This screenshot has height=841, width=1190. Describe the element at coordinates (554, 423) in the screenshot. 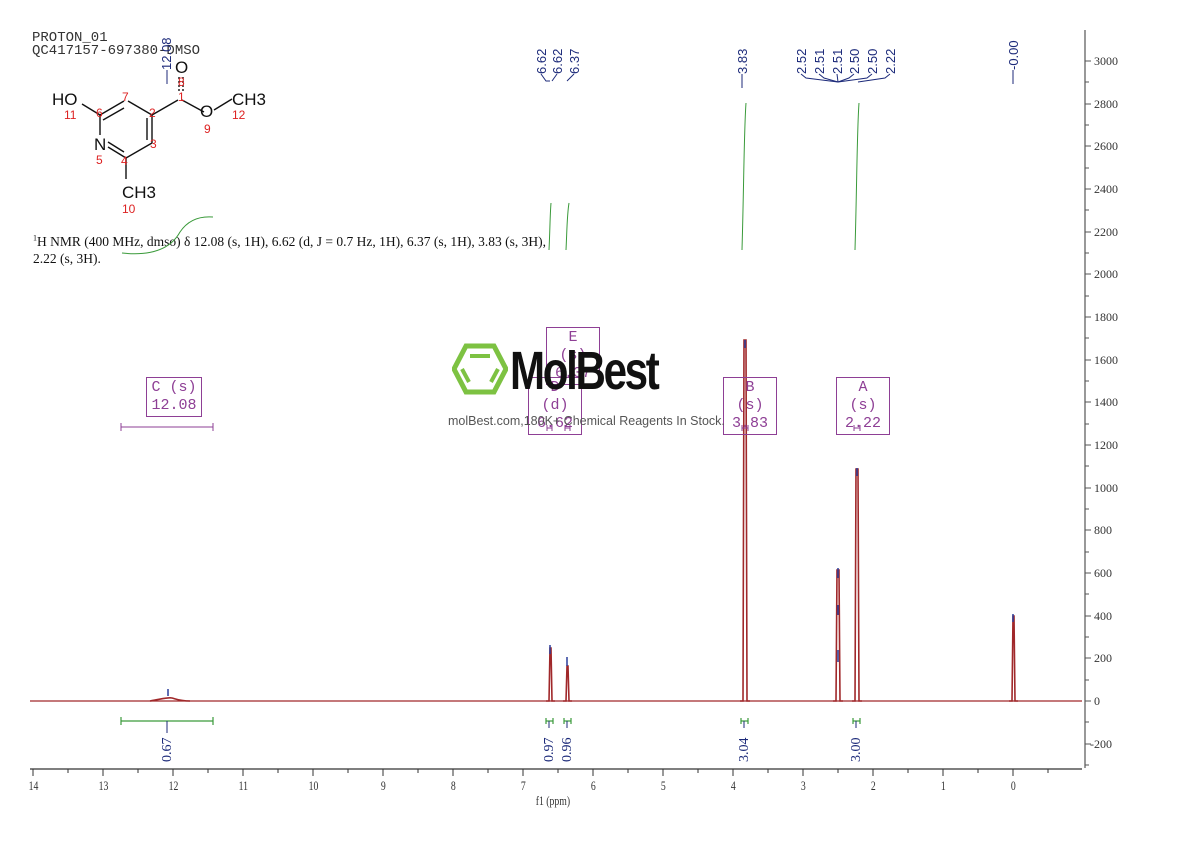

I see `multiplet-shift: 6.62` at that location.